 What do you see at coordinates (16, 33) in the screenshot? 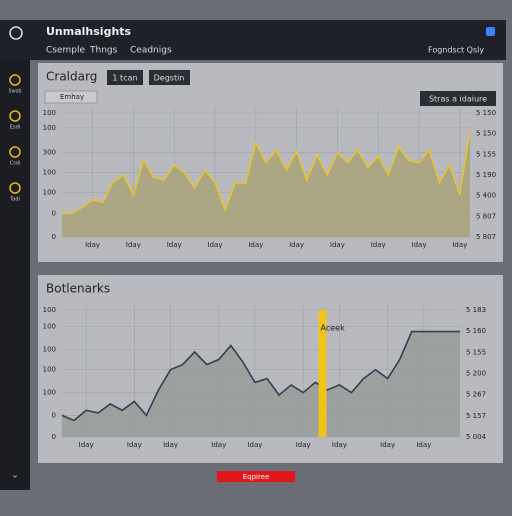
I see `logo` at bounding box center [16, 33].